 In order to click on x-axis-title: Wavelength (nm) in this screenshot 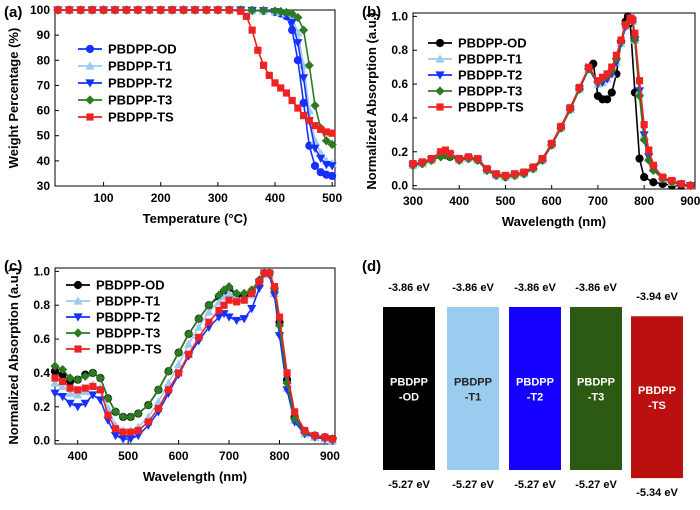, I will do `click(554, 221)`.